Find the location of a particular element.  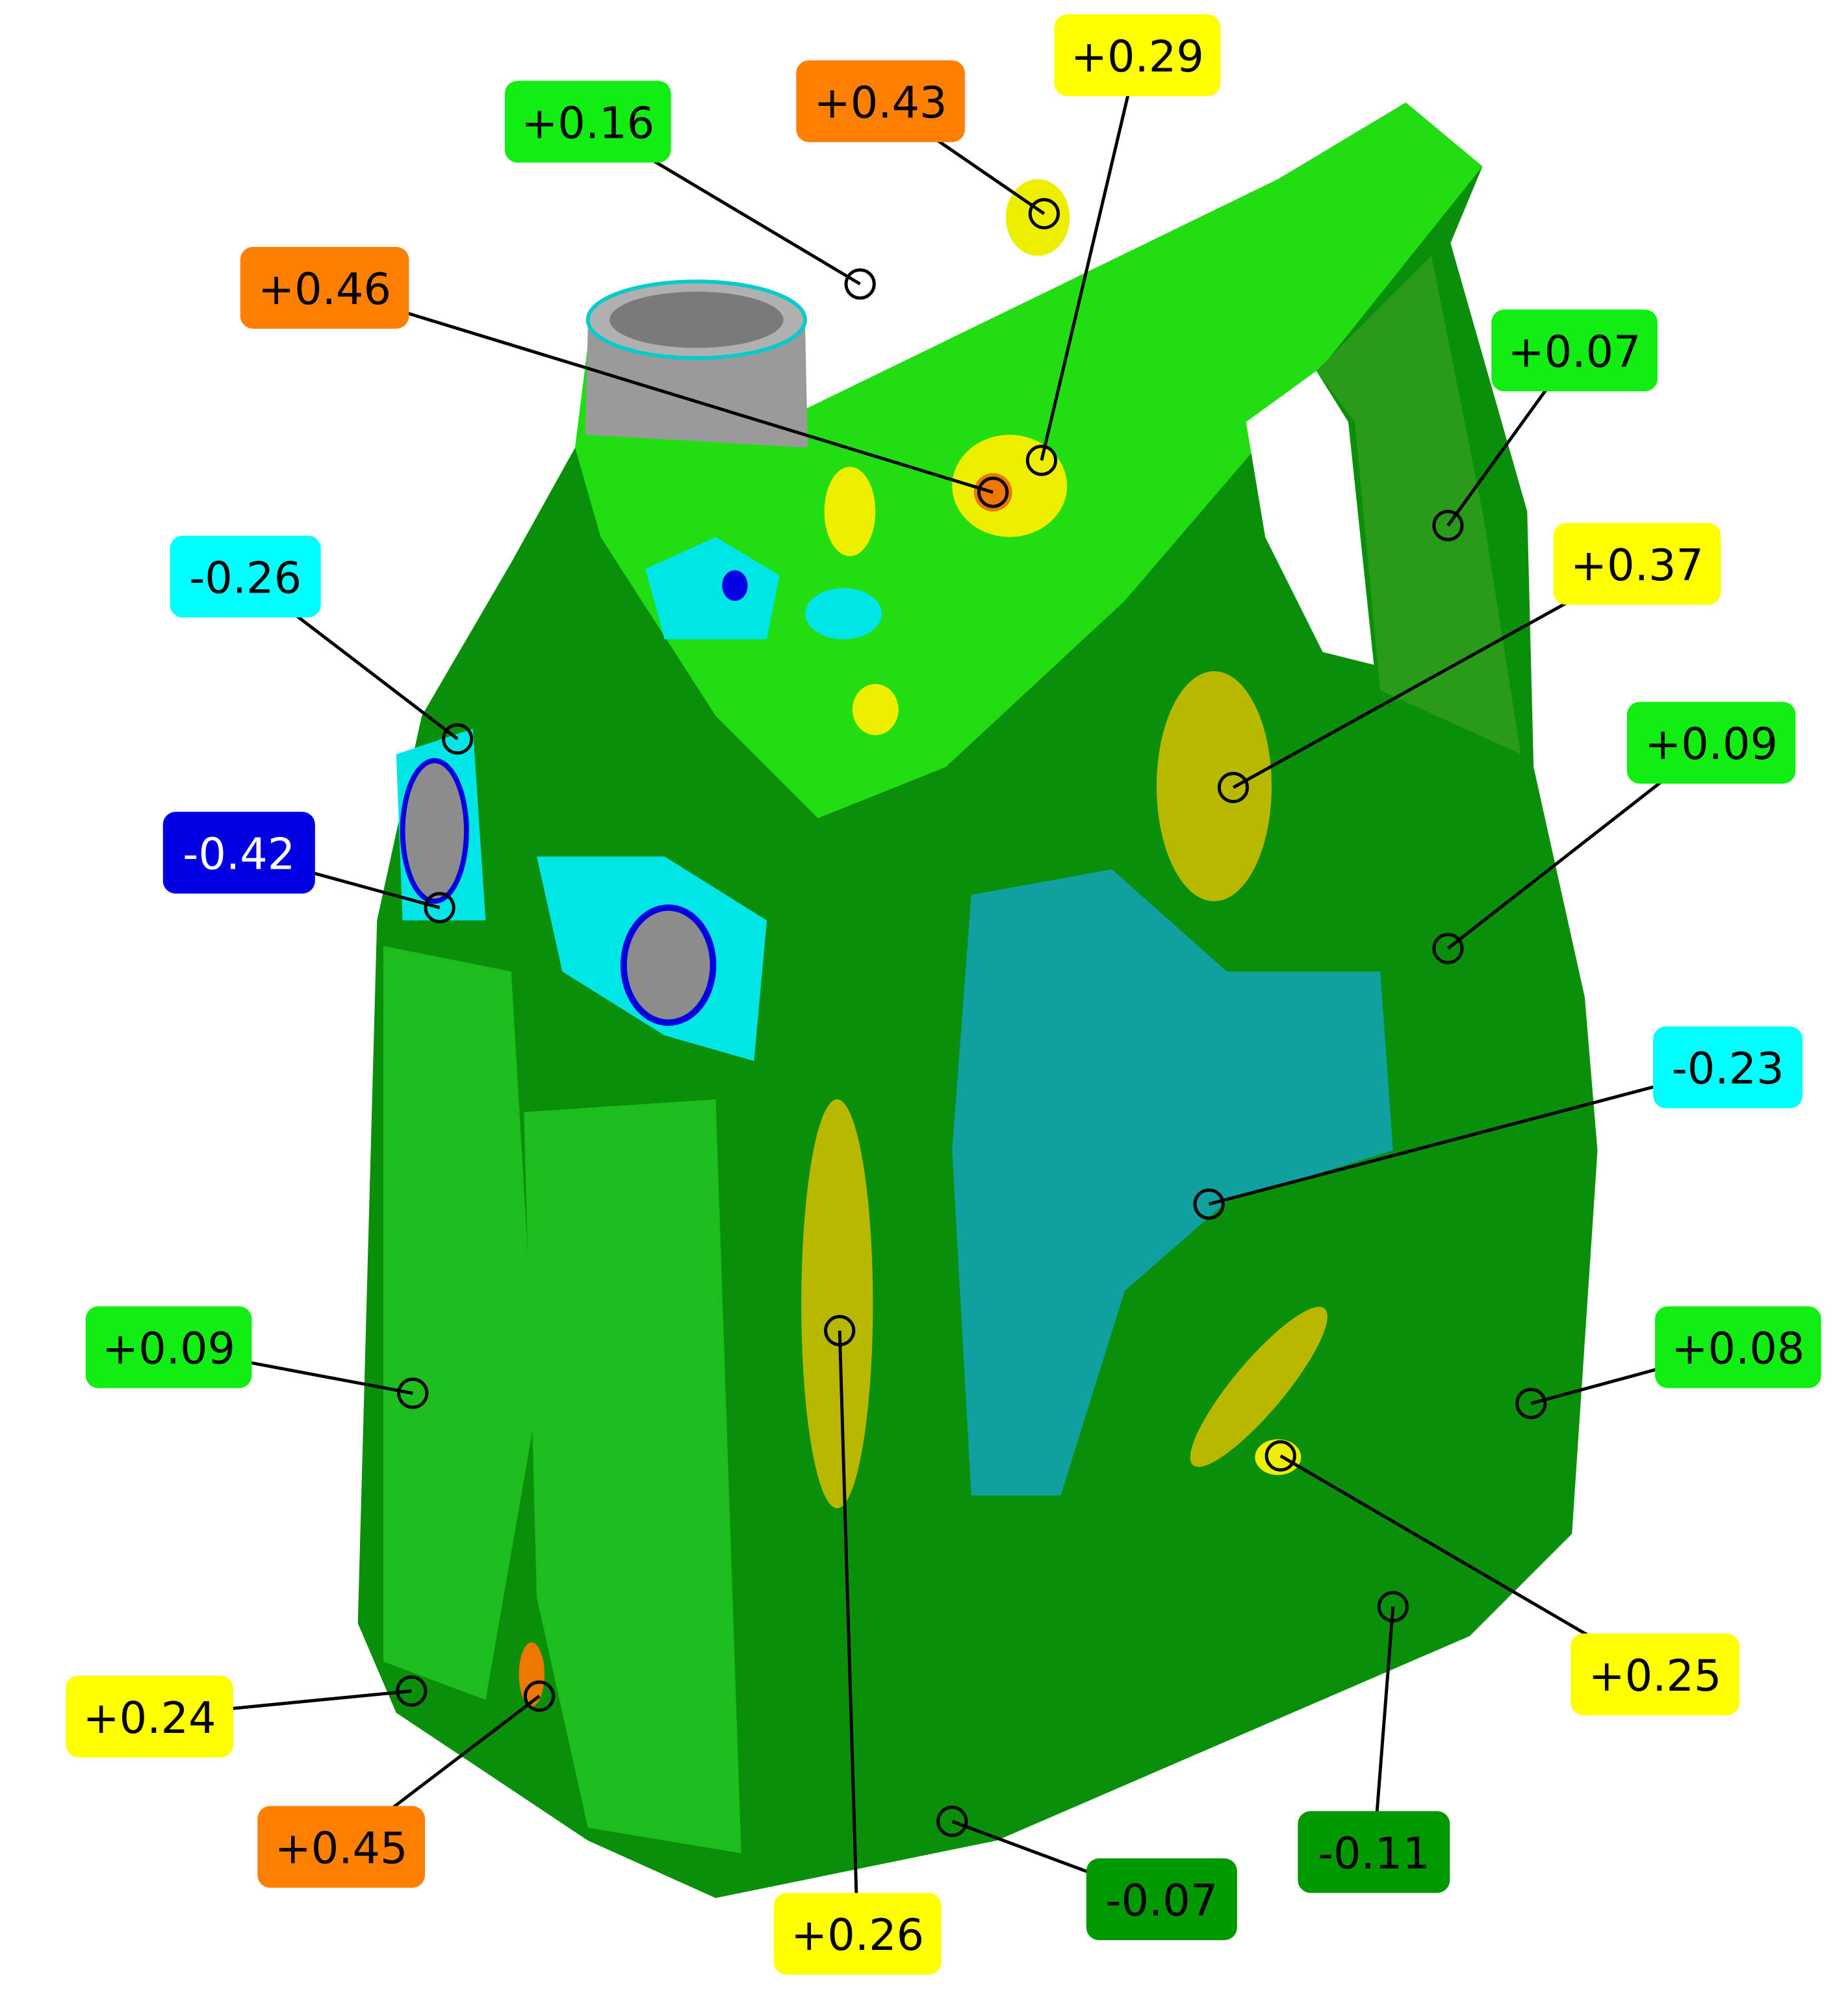

callout: -0.11 is located at coordinates (1374, 1742).